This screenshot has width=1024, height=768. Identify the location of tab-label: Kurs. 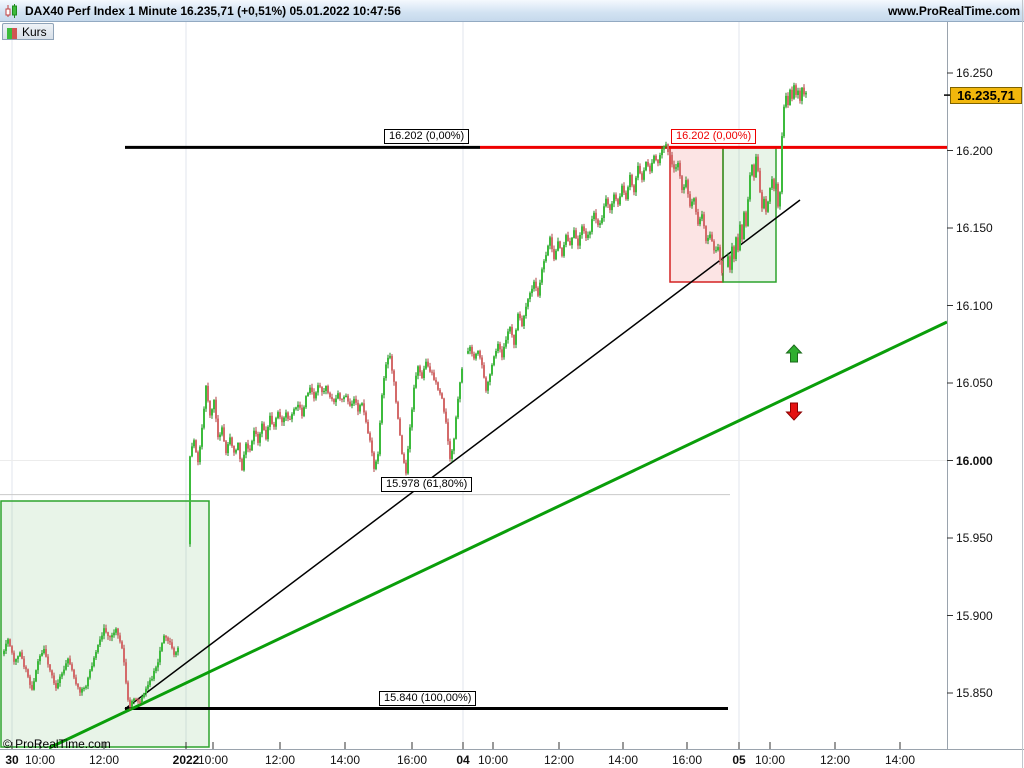
(34, 31).